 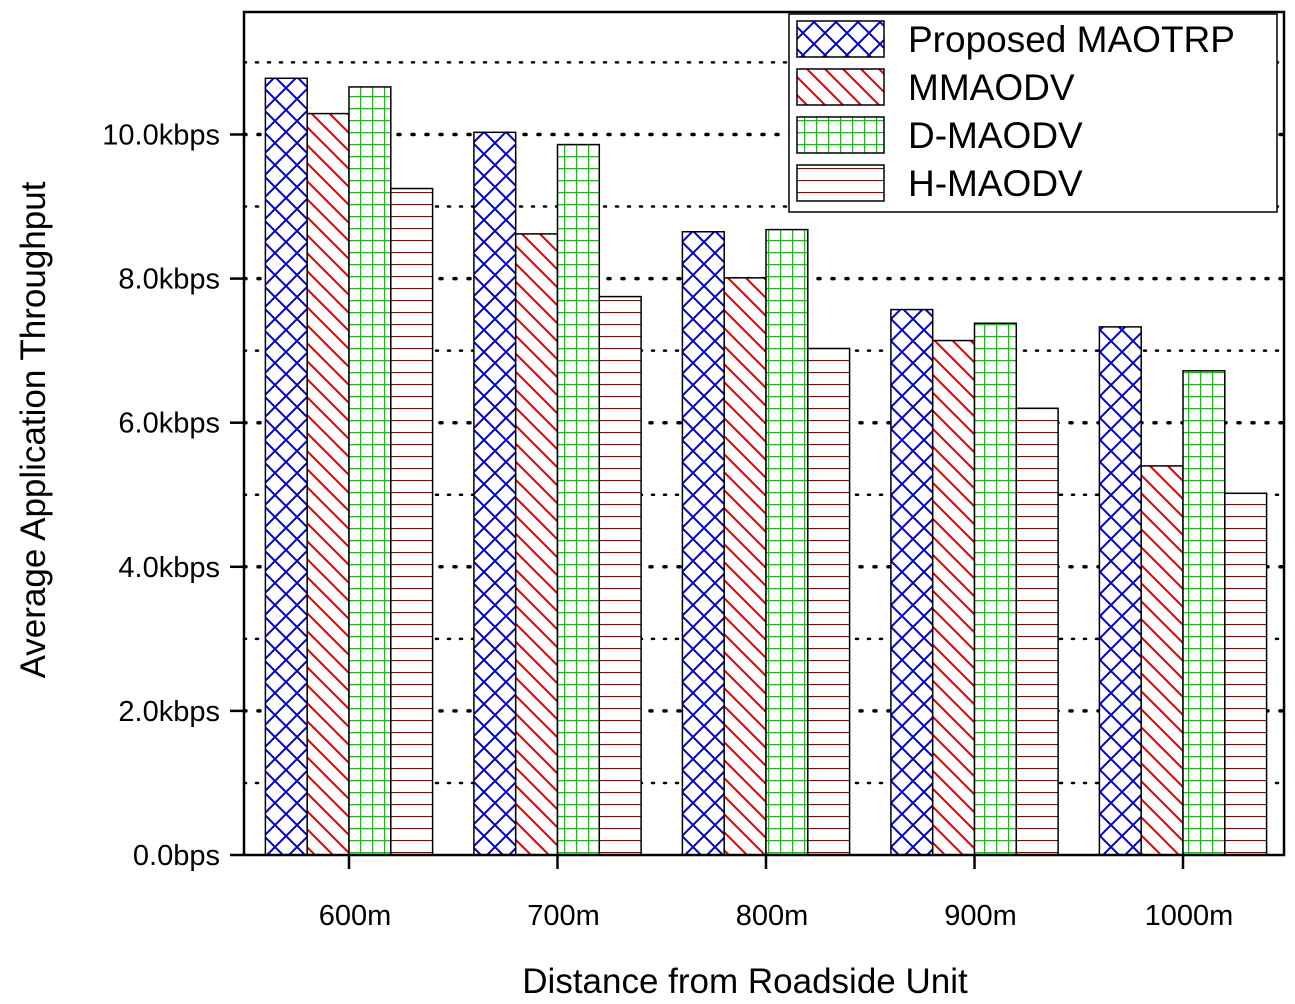 What do you see at coordinates (1246, 674) in the screenshot?
I see `bar-h-maodv-1000m` at bounding box center [1246, 674].